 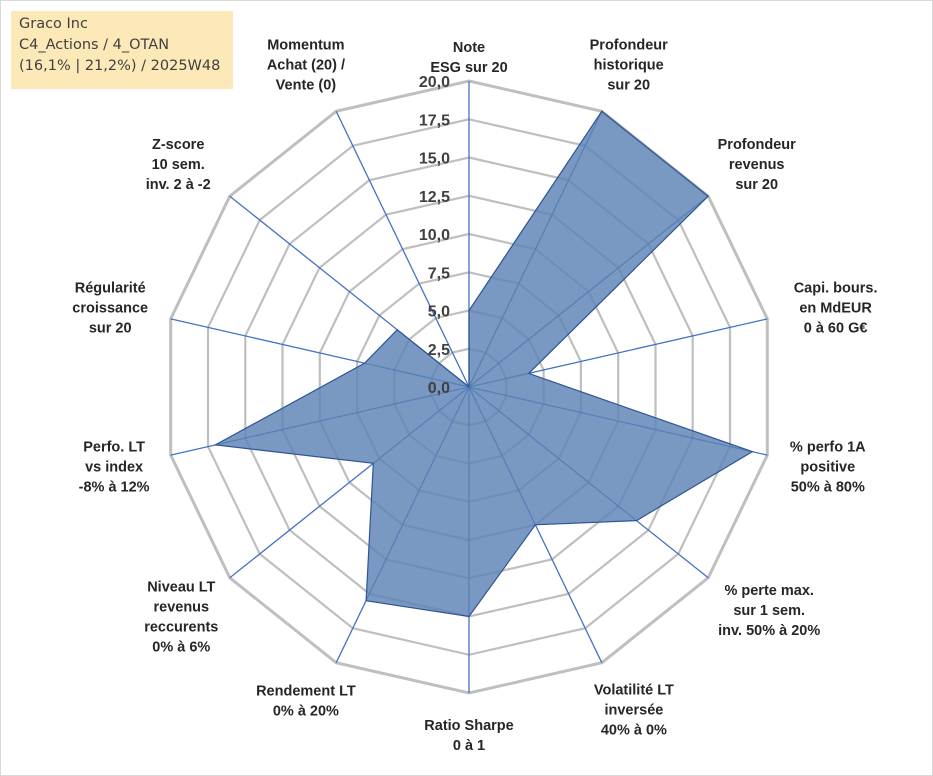 I want to click on category-label-6-line-2: 40% à 0%, so click(x=634, y=731).